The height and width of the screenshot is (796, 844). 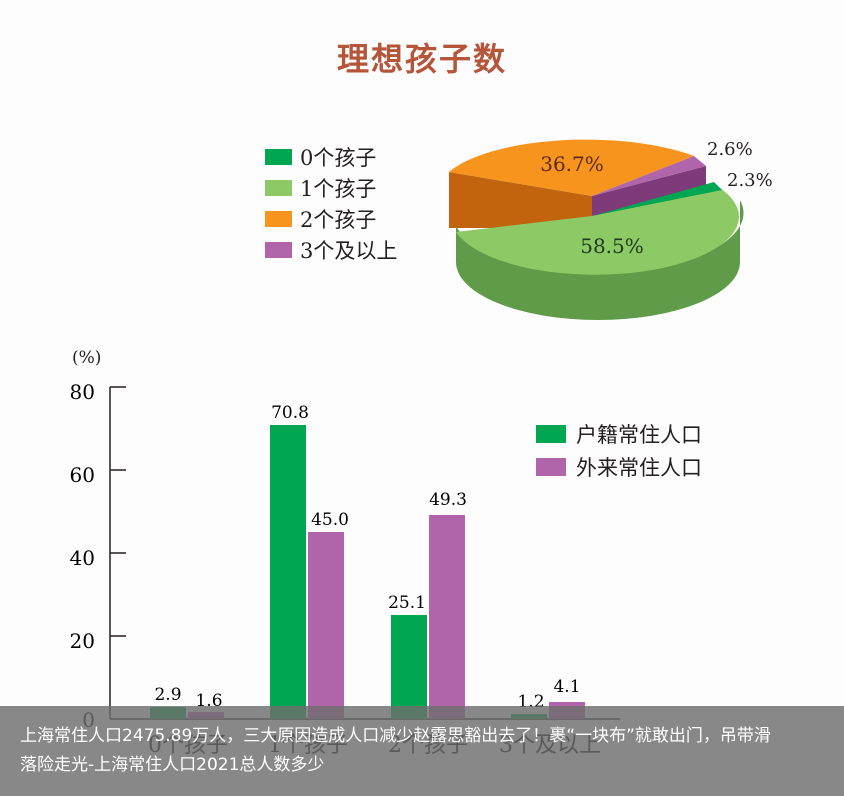 I want to click on pie-side-two, so click(x=520, y=200).